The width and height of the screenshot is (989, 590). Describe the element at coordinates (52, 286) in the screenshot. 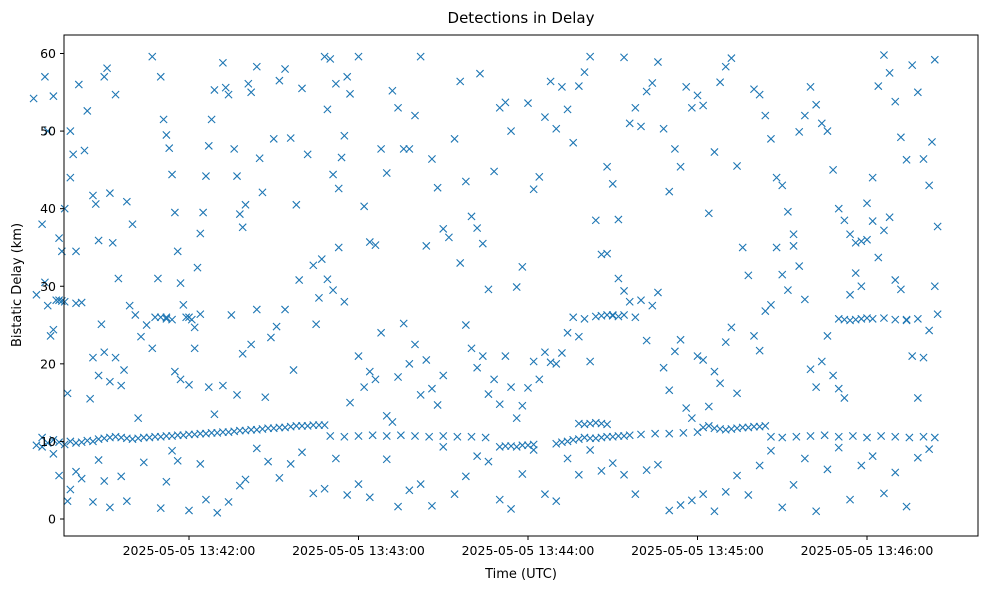

I see `y-axis: 0 10 20 30 40 50 60` at that location.